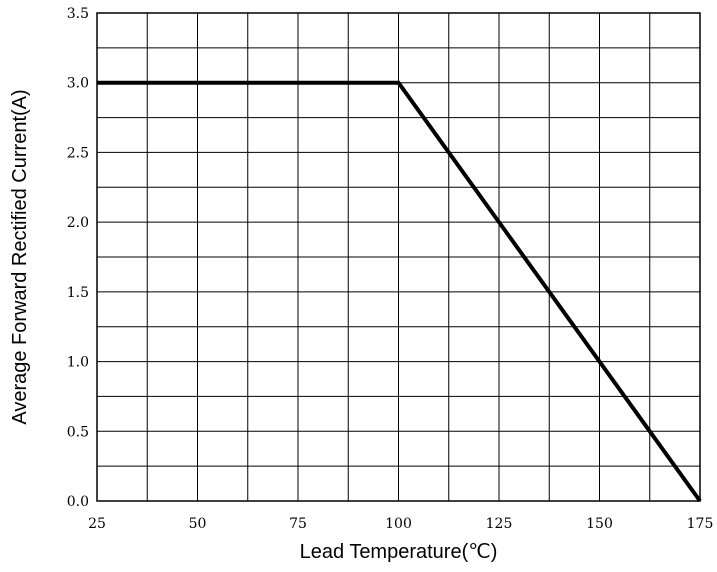 This screenshot has height=572, width=717. Describe the element at coordinates (298, 524) in the screenshot. I see `x-tick-label: 75` at that location.